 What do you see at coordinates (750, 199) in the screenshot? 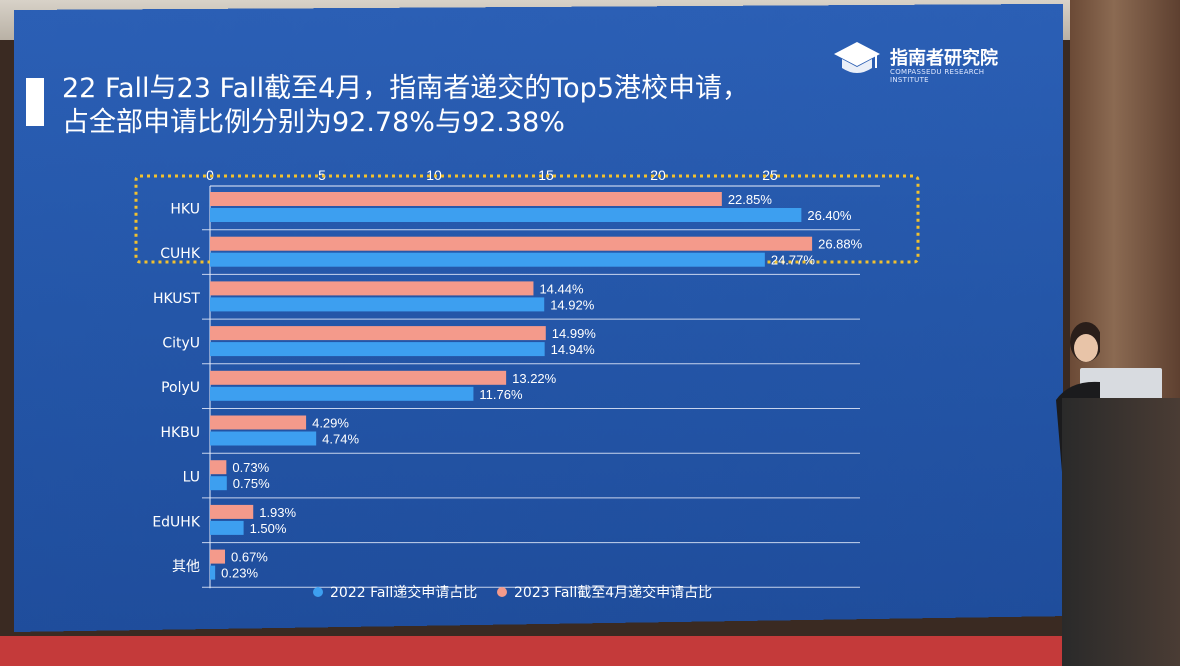
I see `bar-value-label: 22.85%` at bounding box center [750, 199].